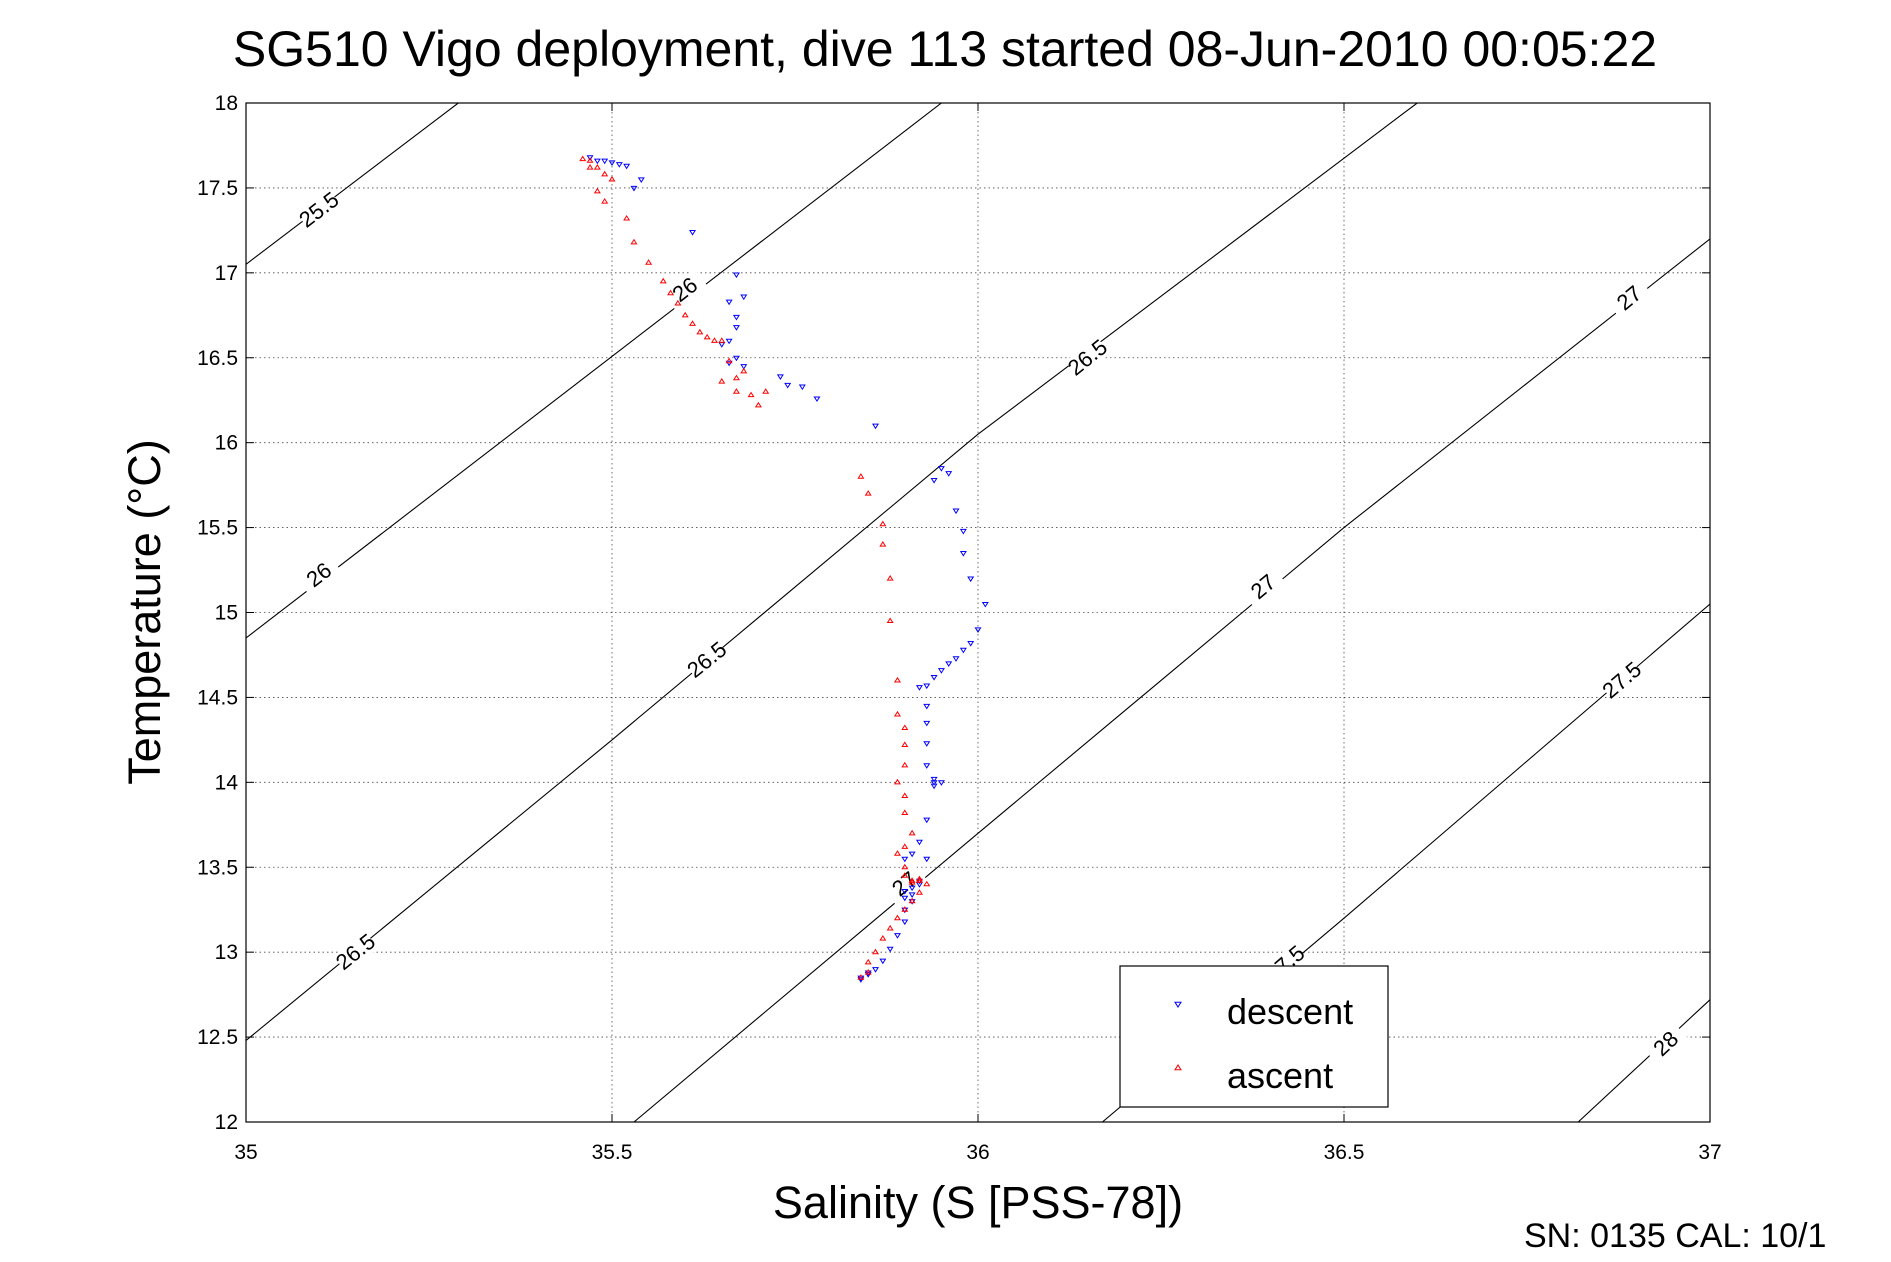  Describe the element at coordinates (352, 184) in the screenshot. I see `contour-line-25.5` at that location.